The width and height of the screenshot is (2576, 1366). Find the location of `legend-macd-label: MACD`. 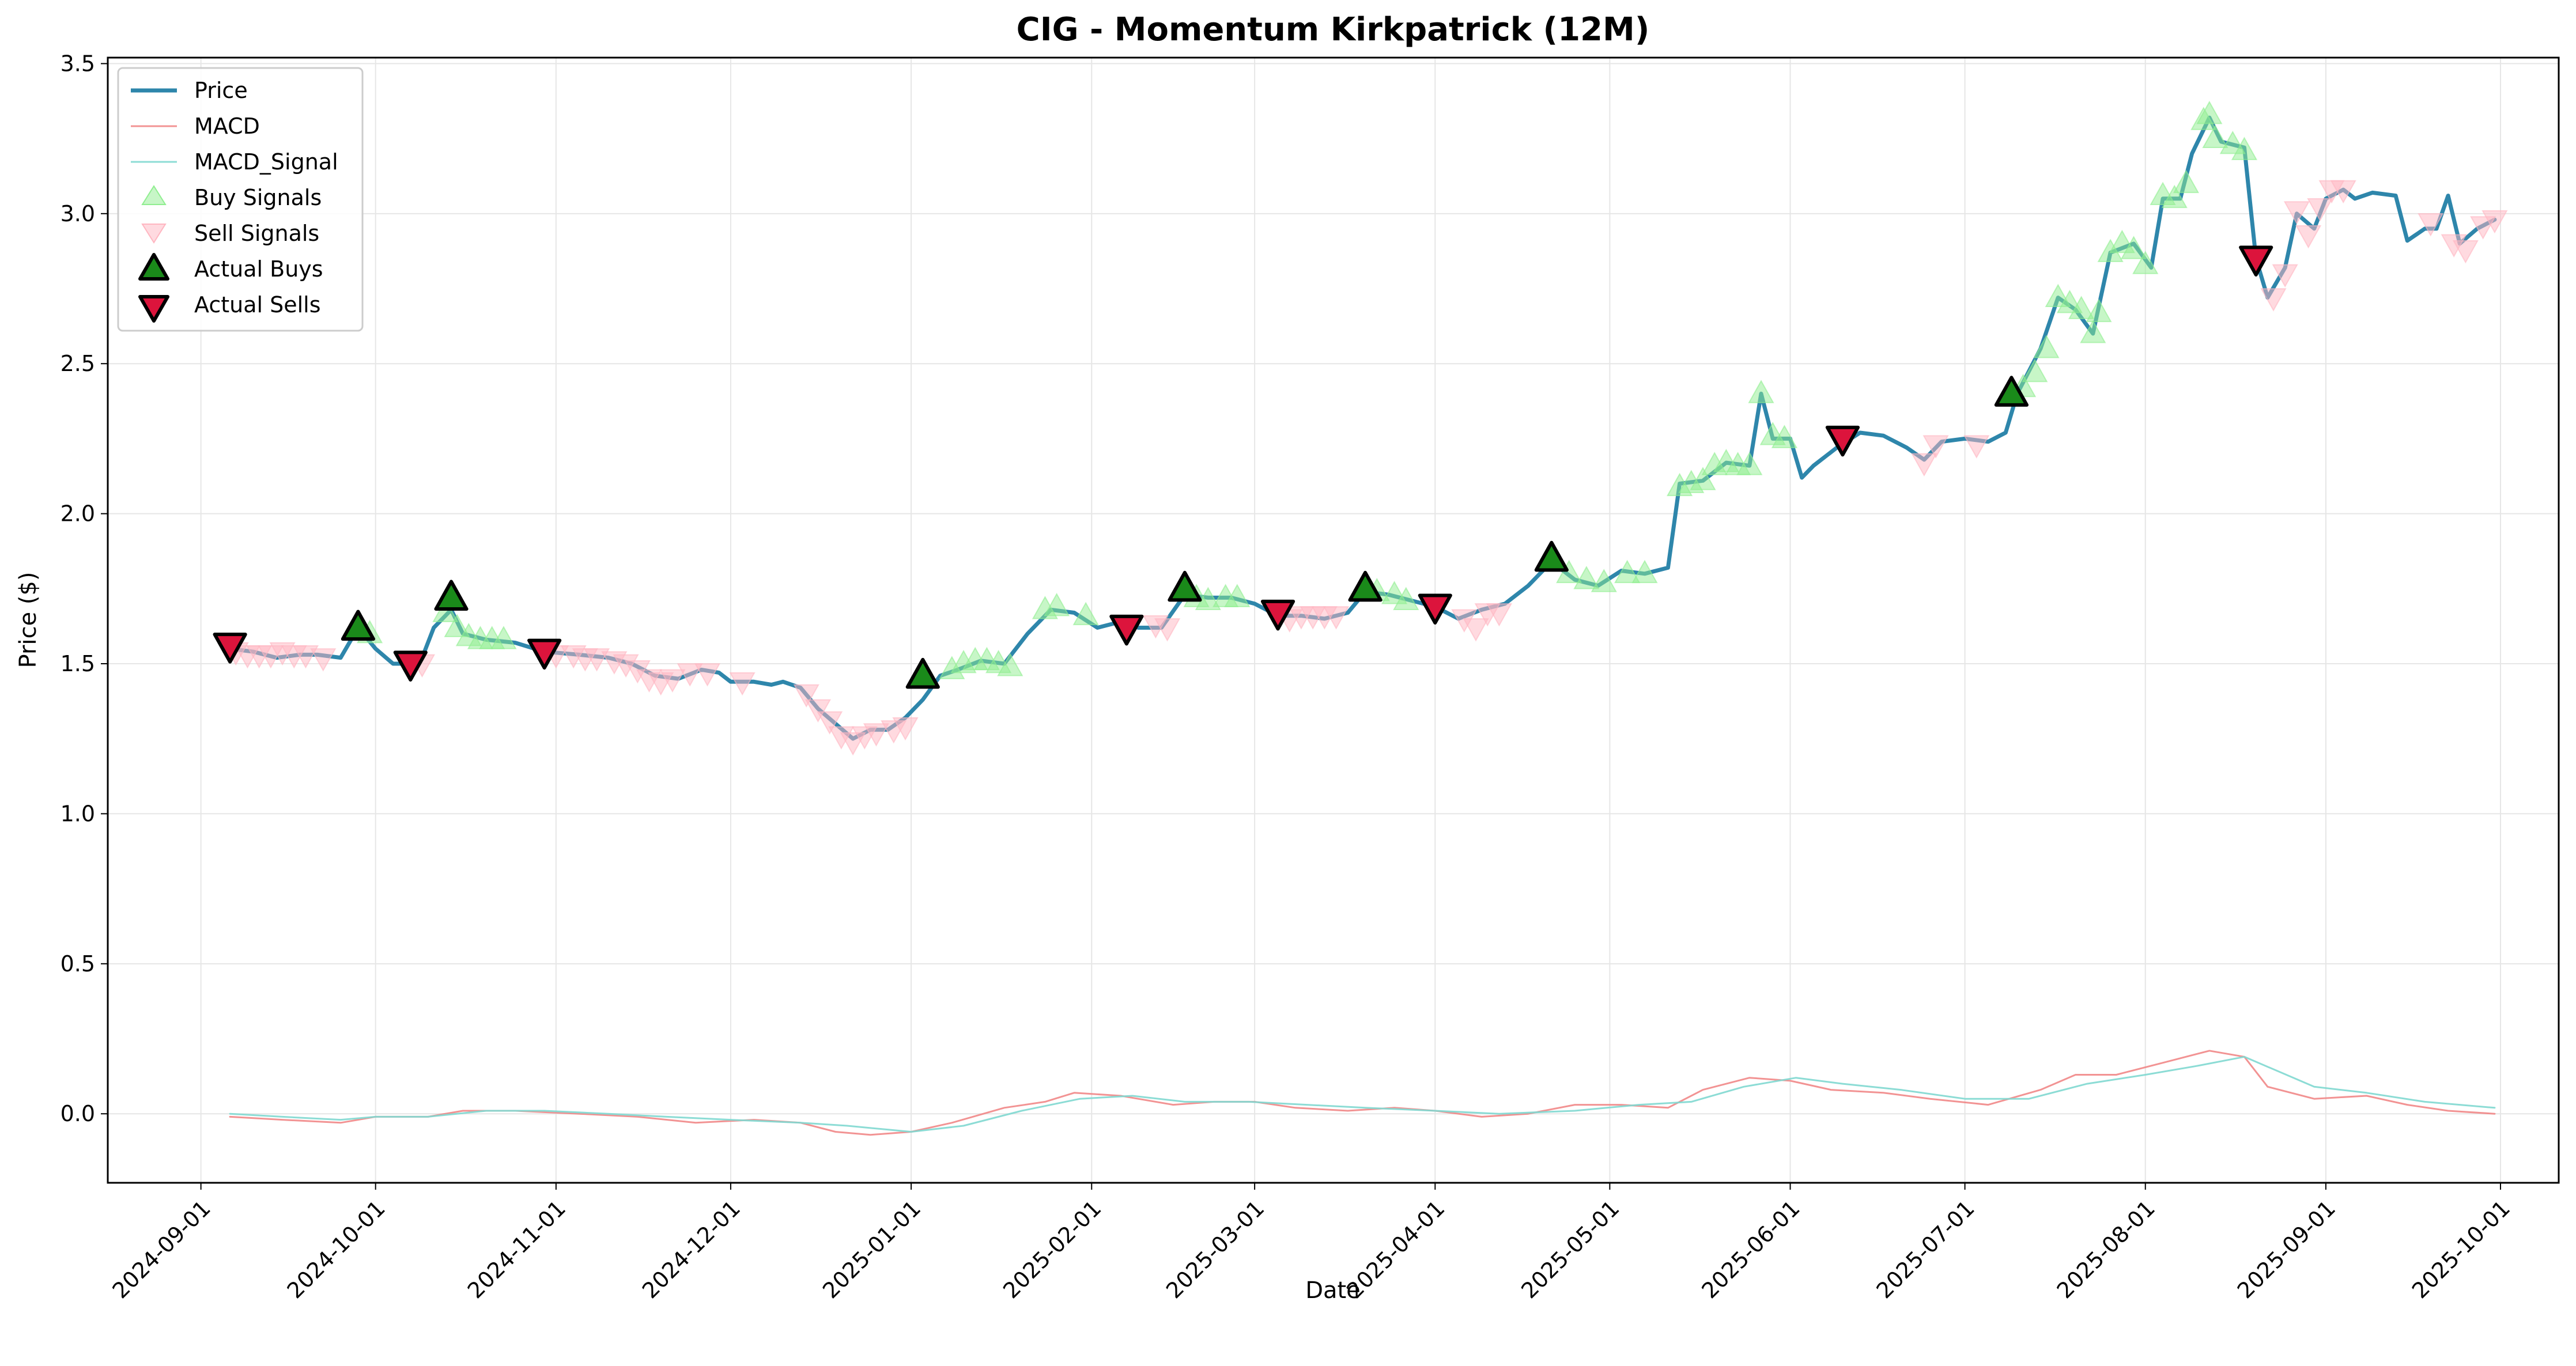

legend-macd-label: MACD is located at coordinates (227, 126).